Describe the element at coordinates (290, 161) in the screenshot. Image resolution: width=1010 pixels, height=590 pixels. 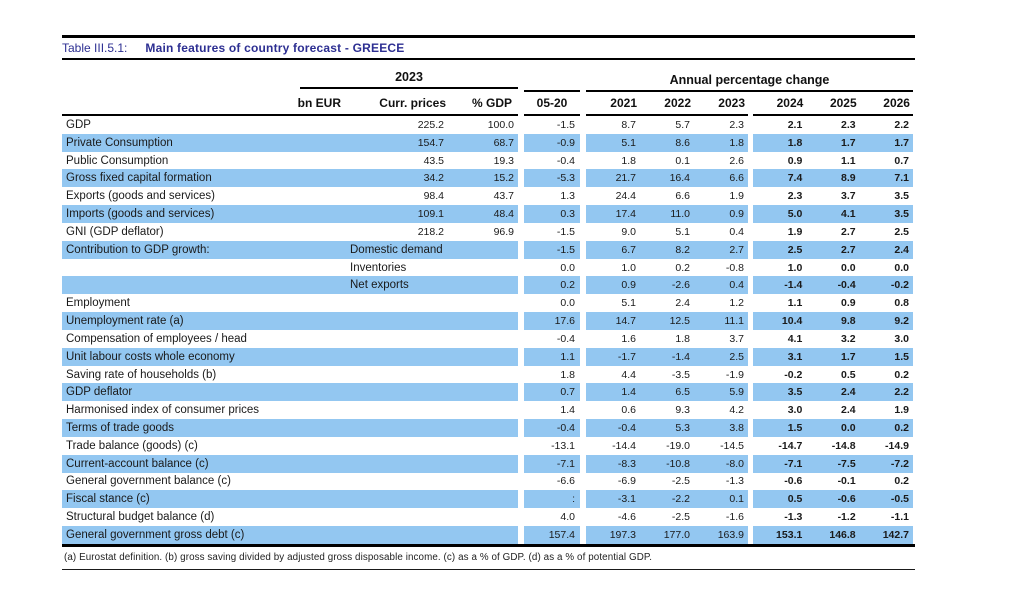
I see `row-left-block: Public Consumption 43.5 19.3` at that location.